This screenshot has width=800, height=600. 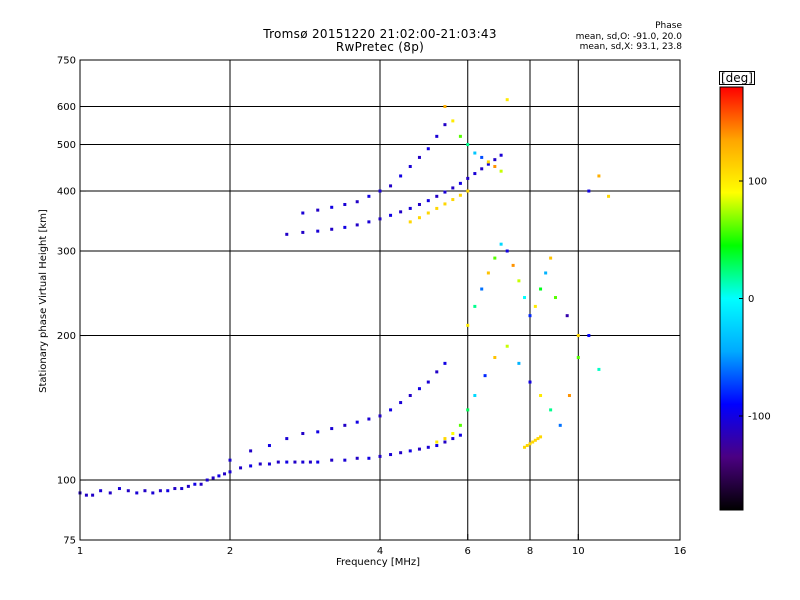 I want to click on chart-title: Tromsø 20151220 21:02:00-21:03:43, so click(x=380, y=34).